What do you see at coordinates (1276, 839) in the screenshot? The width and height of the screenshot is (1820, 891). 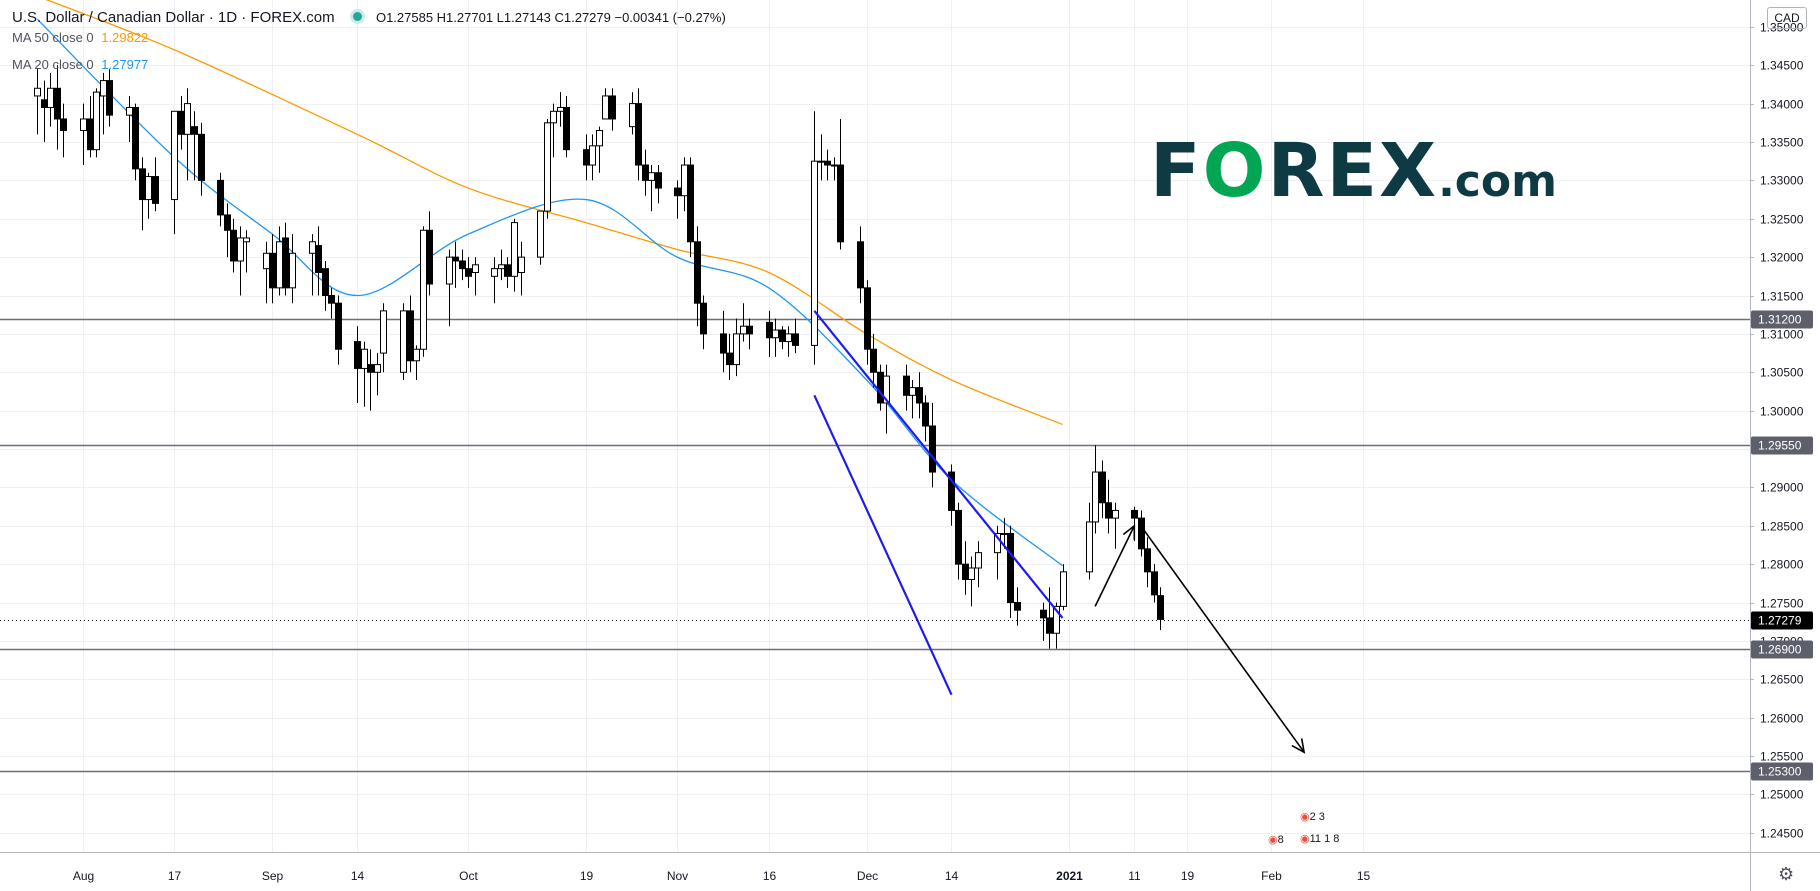 I see `event-marker-us: ◉8` at bounding box center [1276, 839].